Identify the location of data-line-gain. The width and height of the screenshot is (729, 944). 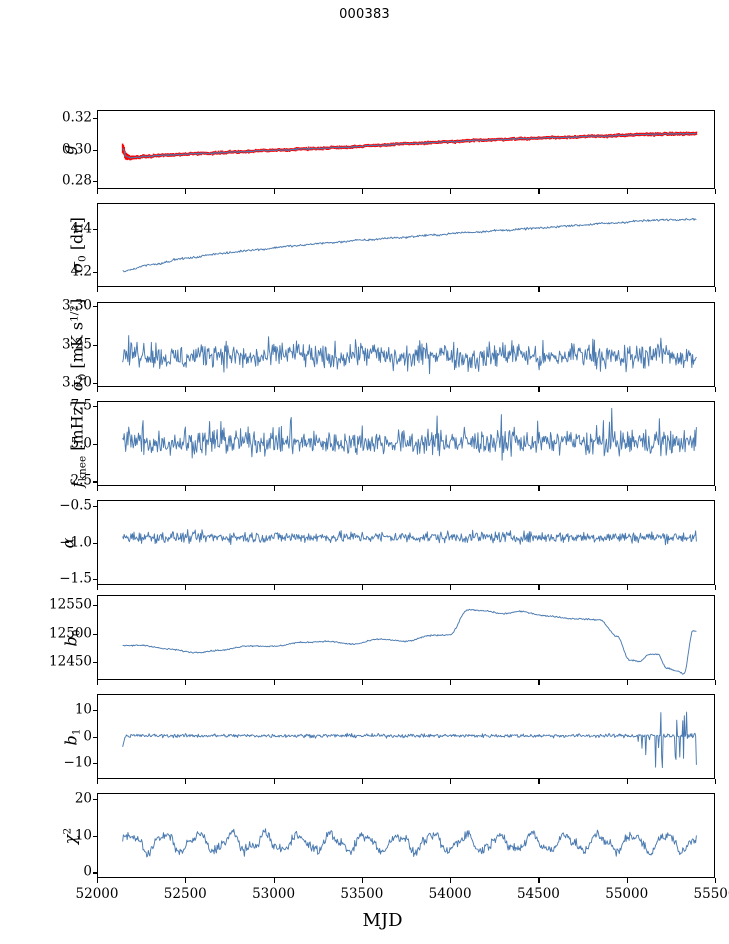
(409, 145).